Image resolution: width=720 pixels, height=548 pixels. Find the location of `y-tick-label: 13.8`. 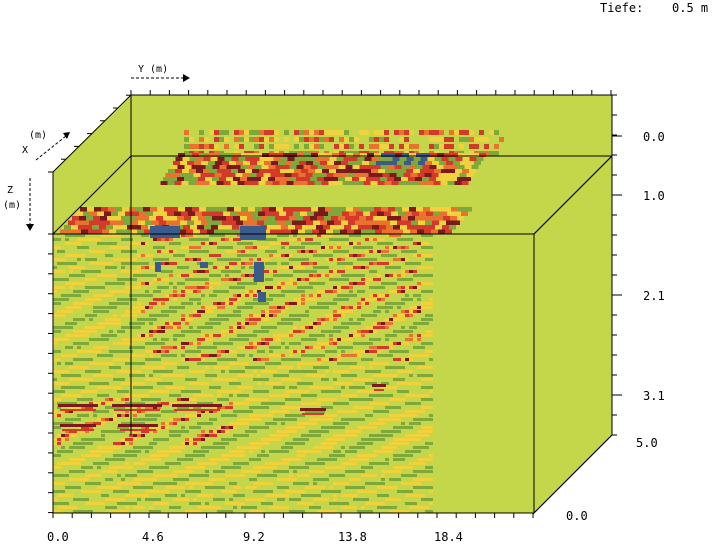

y-tick-label: 13.8 is located at coordinates (352, 537).